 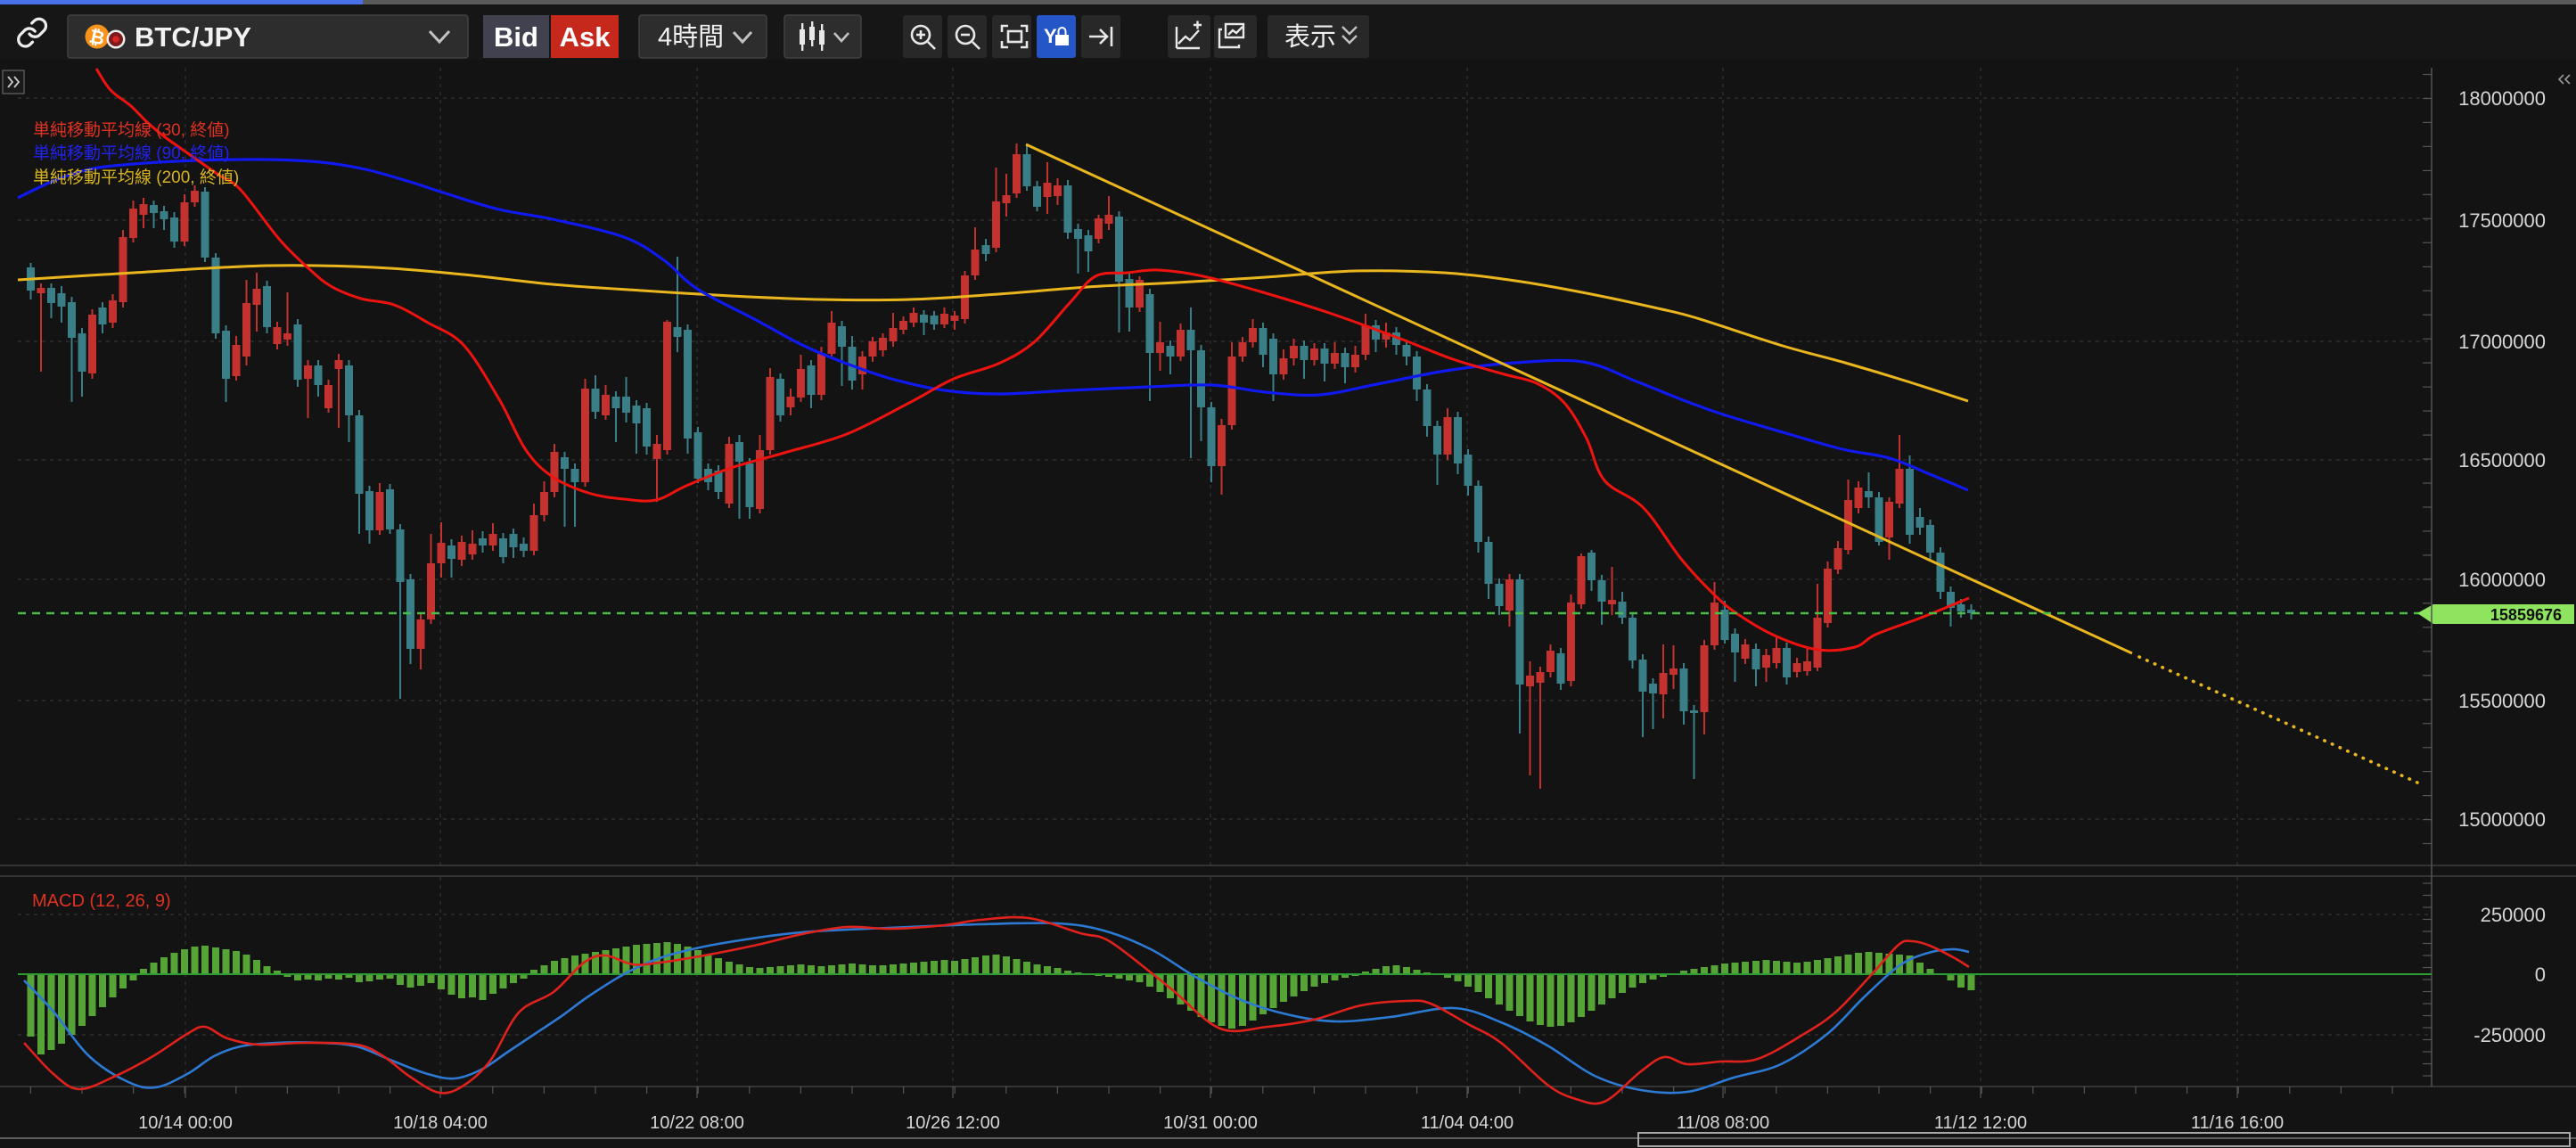 I want to click on svg-text: 単純移動平均線 (200, 終値), so click(x=136, y=177).